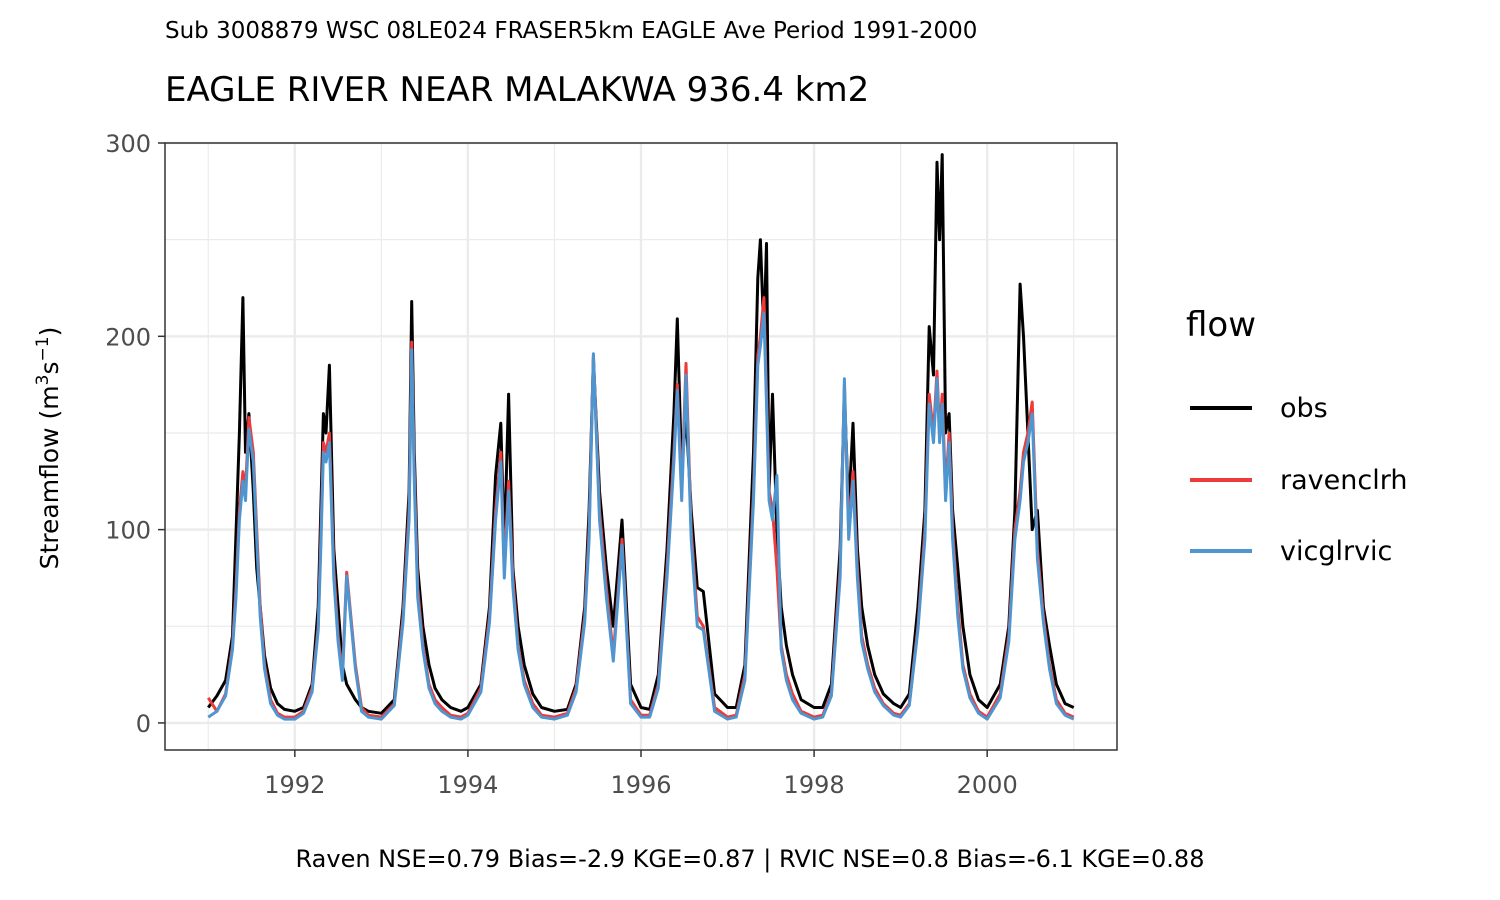  Describe the element at coordinates (1221, 325) in the screenshot. I see `legend-title: flow` at that location.